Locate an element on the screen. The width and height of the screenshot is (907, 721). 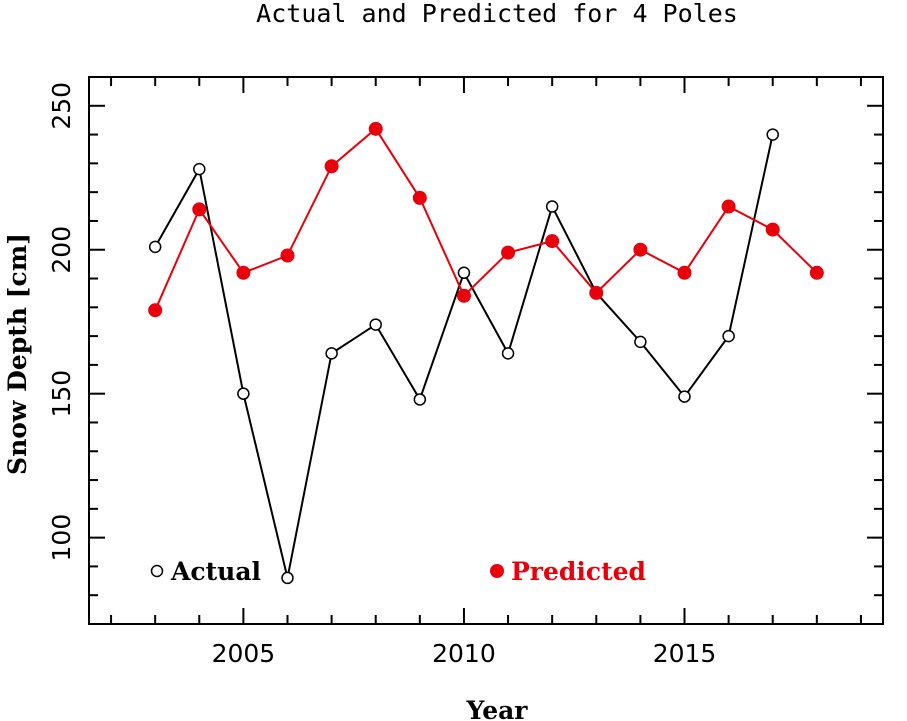
y-tick-label: 100 is located at coordinates (61, 538).